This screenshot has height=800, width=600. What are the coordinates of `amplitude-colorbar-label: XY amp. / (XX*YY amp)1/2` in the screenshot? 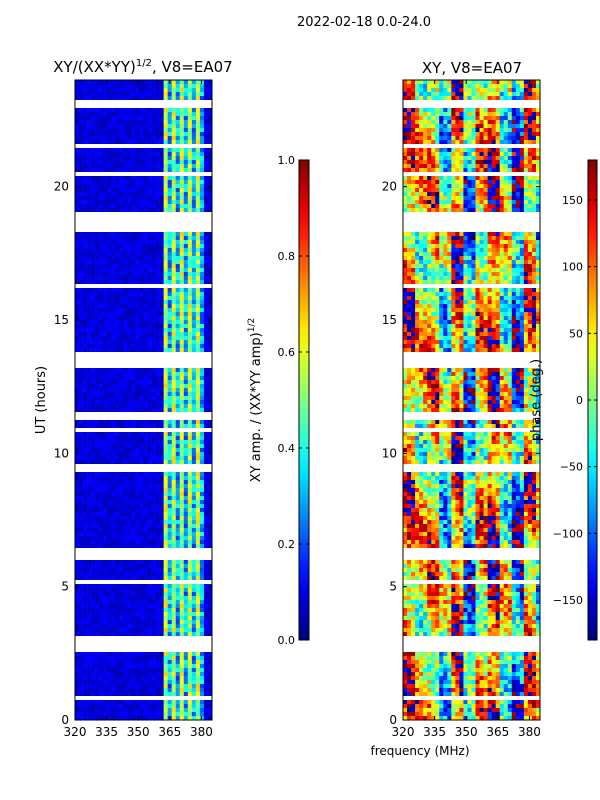 It's located at (255, 400).